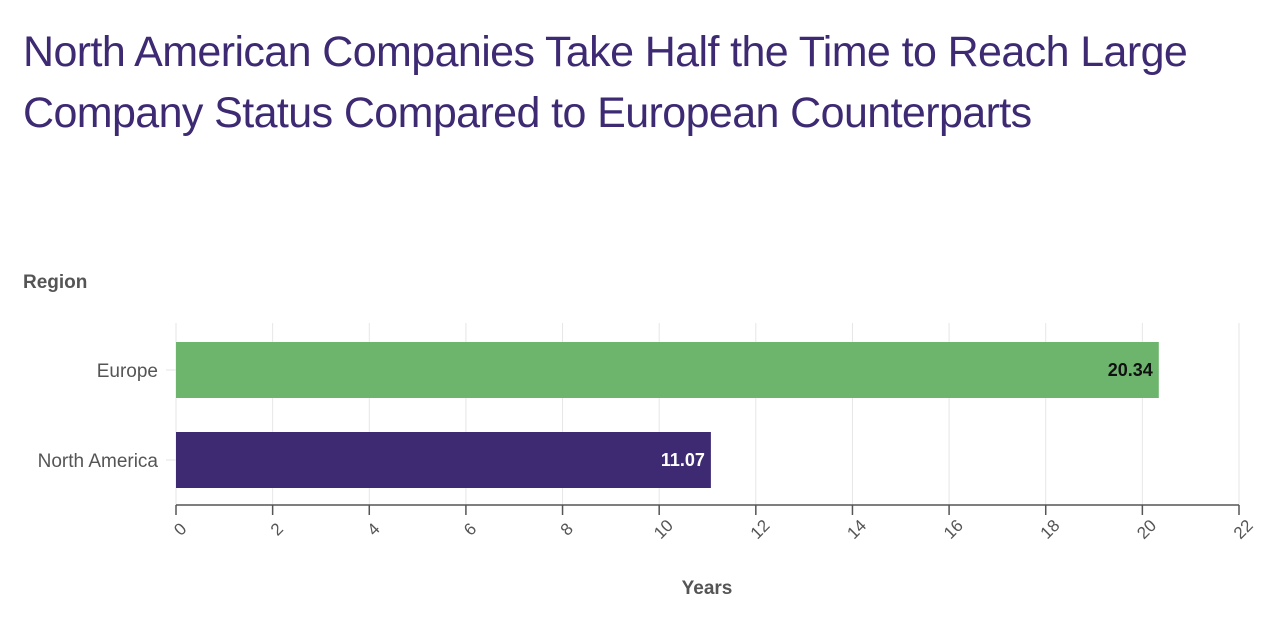 Image resolution: width=1280 pixels, height=638 pixels. Describe the element at coordinates (567, 529) in the screenshot. I see `x-tick-label: 8` at that location.